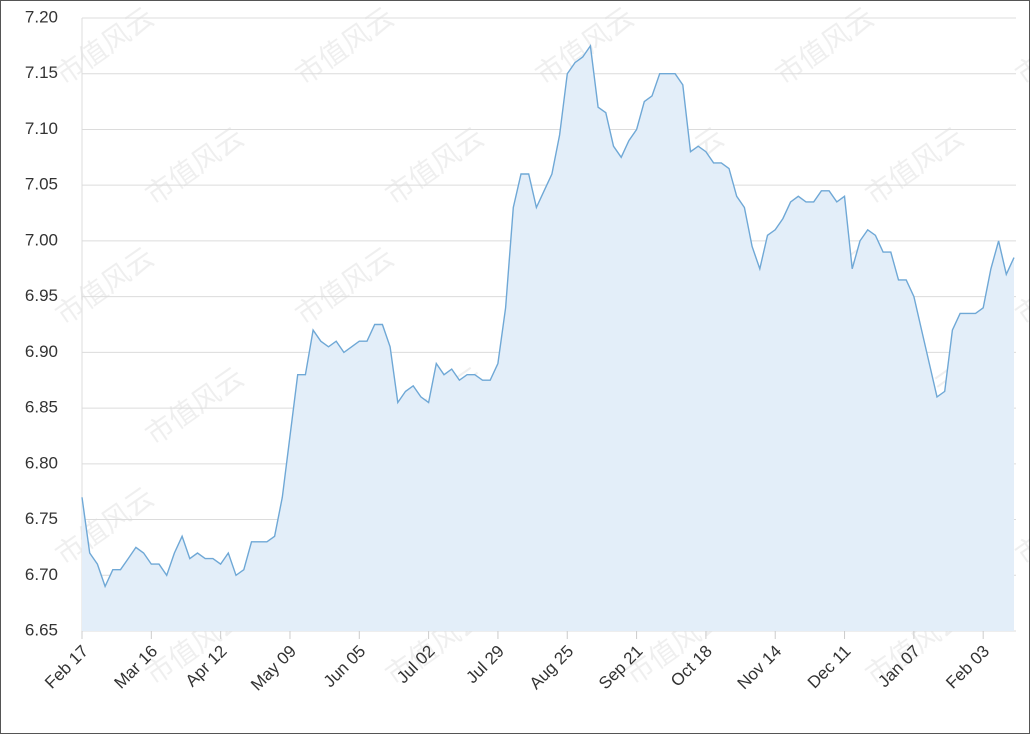 The image size is (1030, 734). I want to click on y-tick-label: 6.85, so click(41, 407).